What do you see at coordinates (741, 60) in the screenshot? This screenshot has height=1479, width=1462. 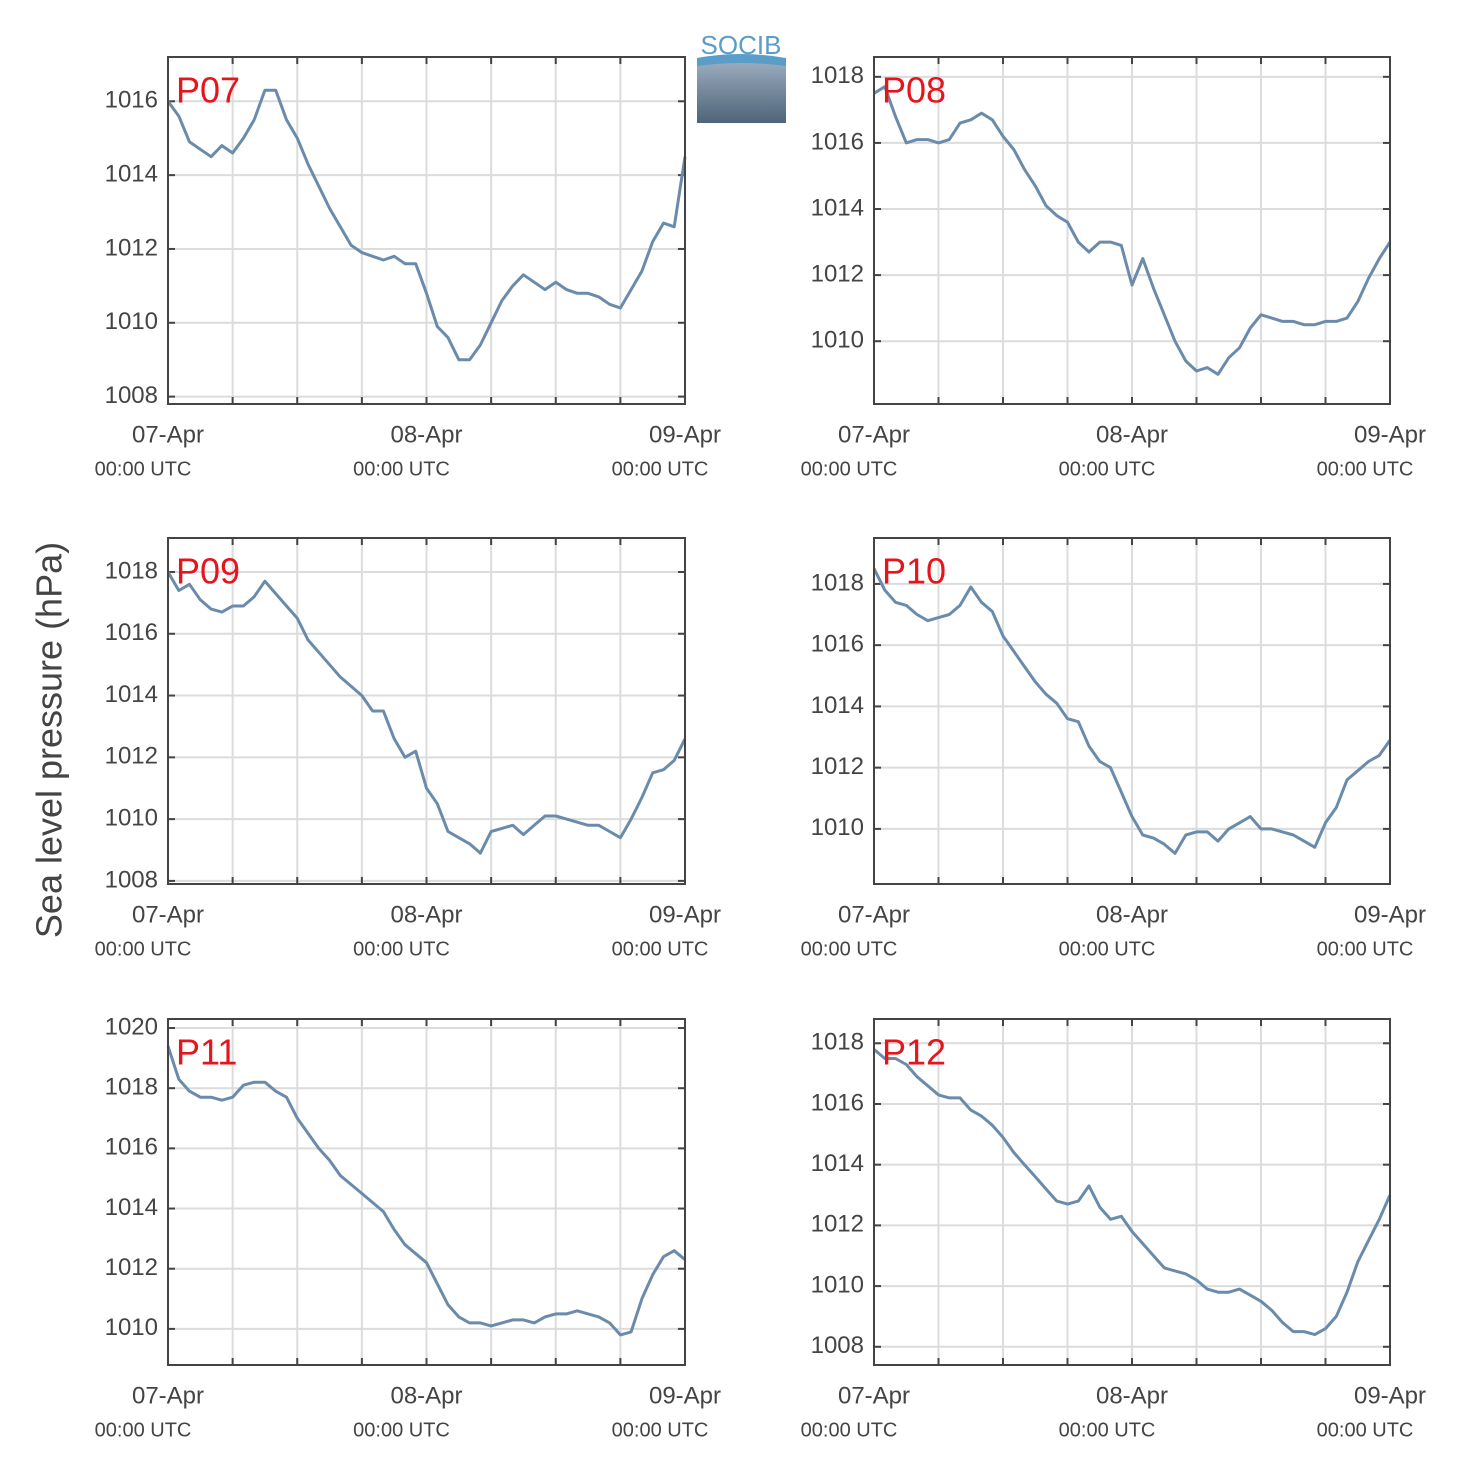 I see `logo-wave` at bounding box center [741, 60].